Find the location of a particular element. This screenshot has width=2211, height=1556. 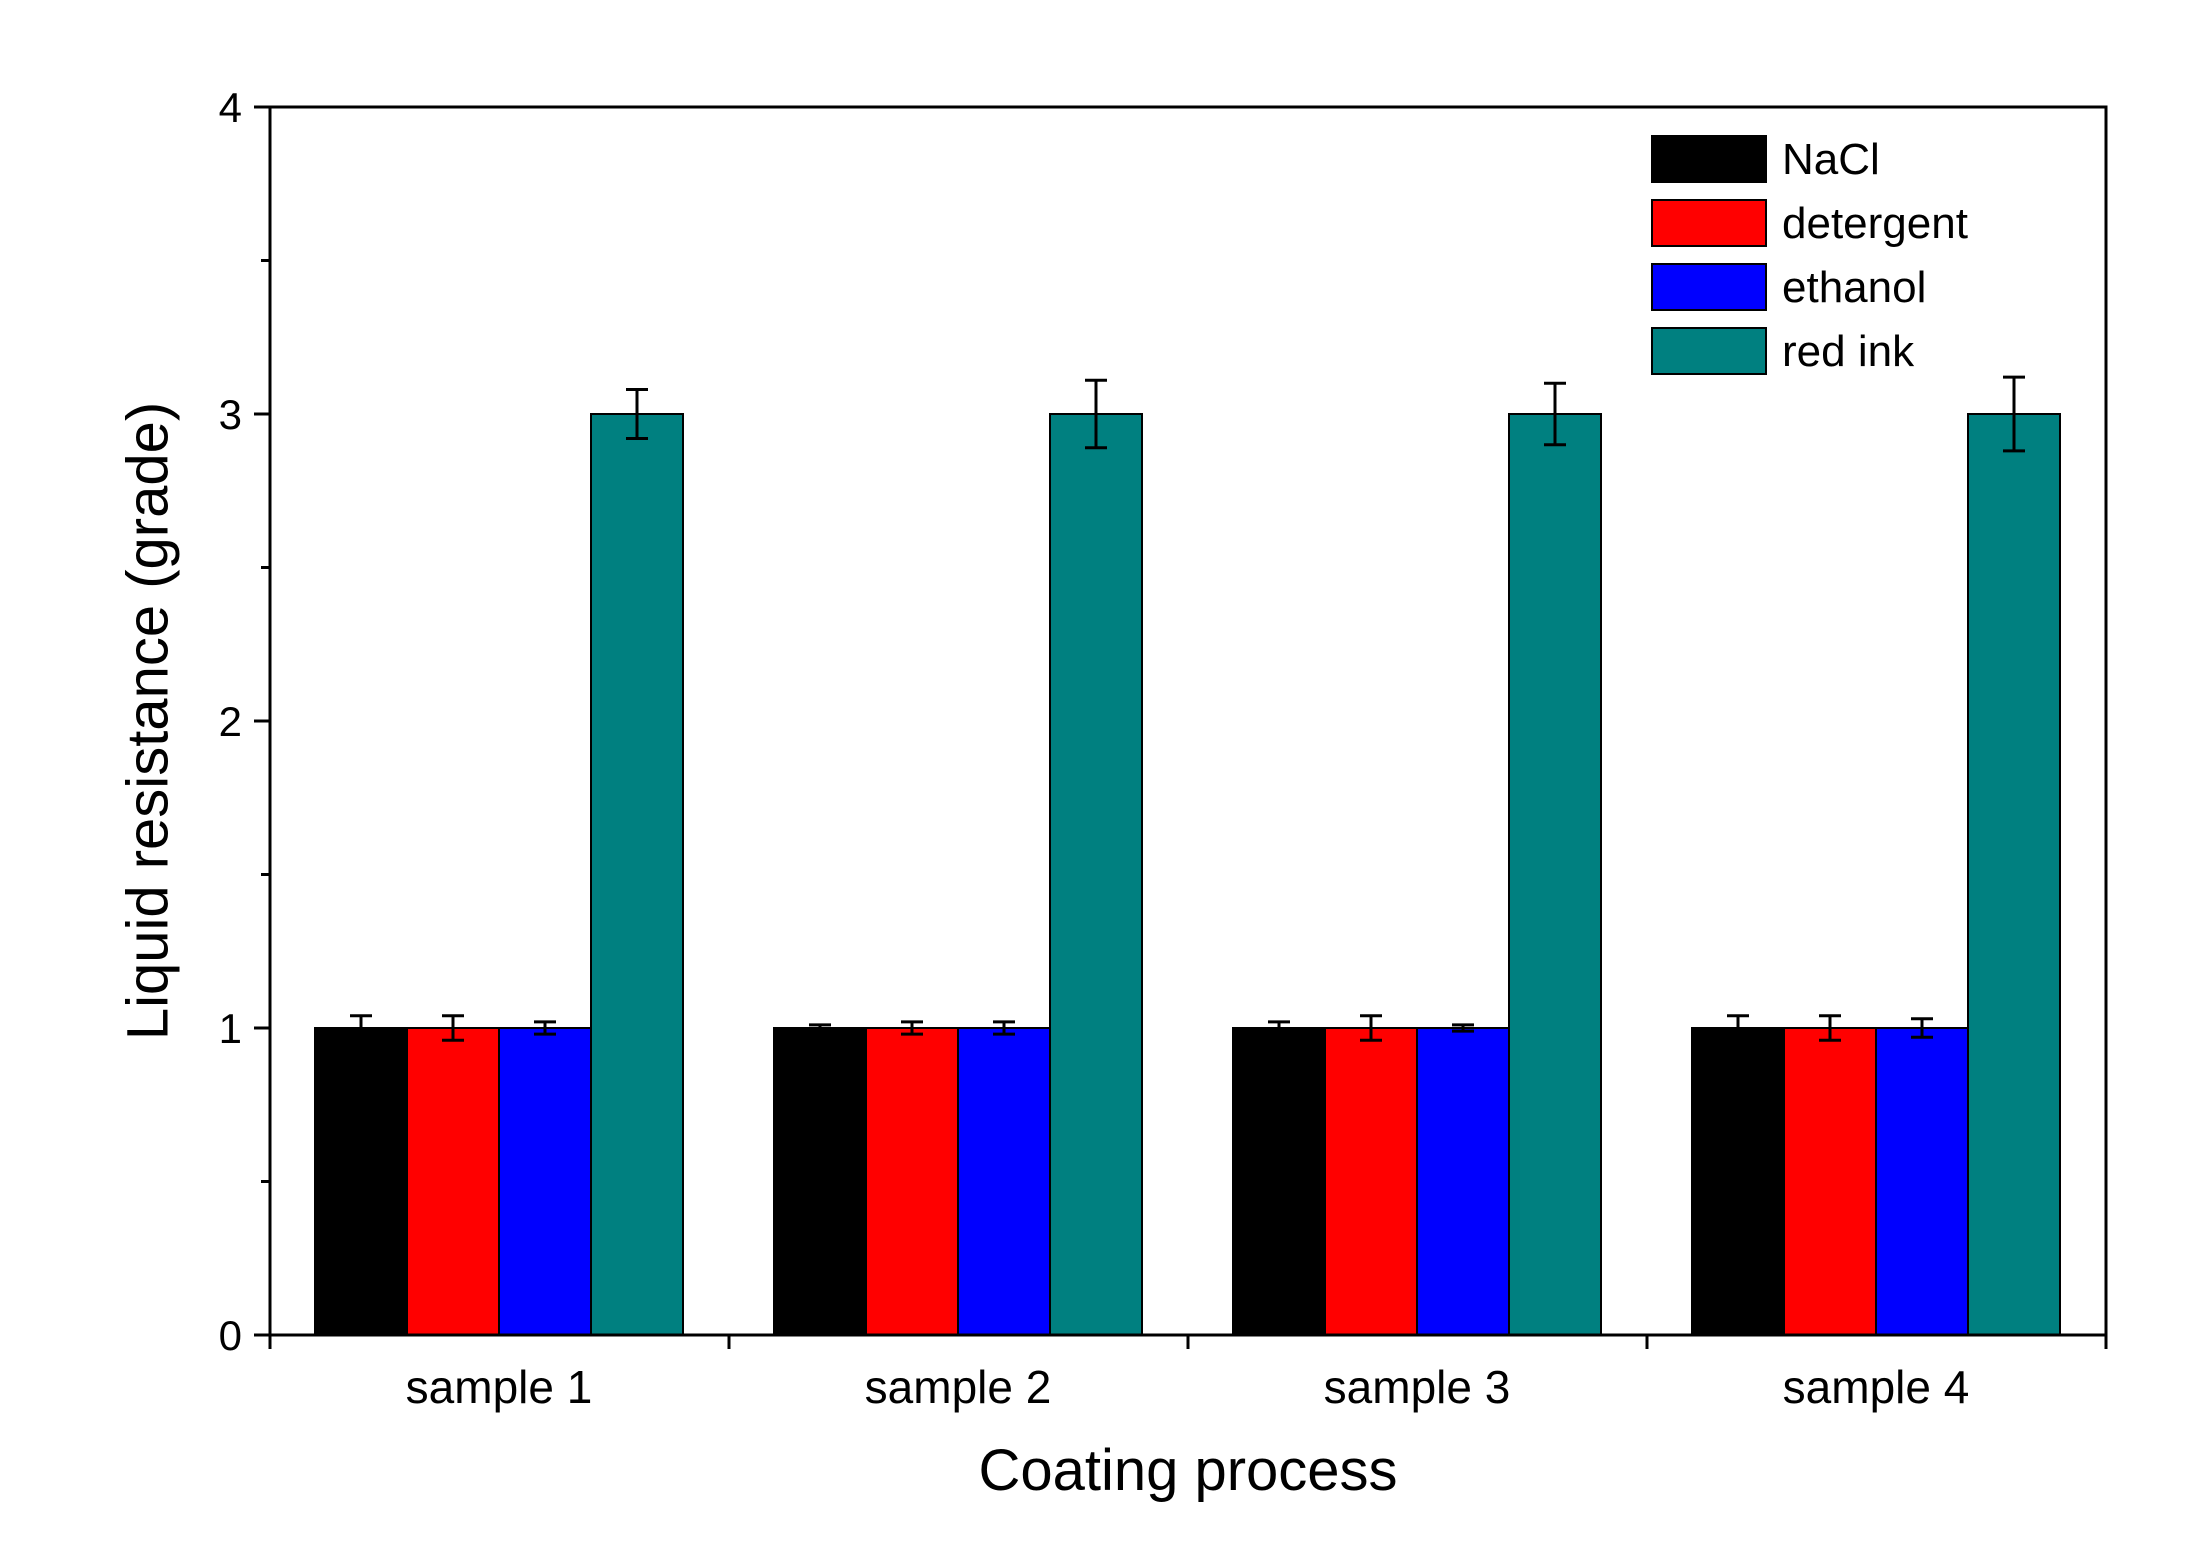

legend-label-nacl: NaCl is located at coordinates (1831, 159).